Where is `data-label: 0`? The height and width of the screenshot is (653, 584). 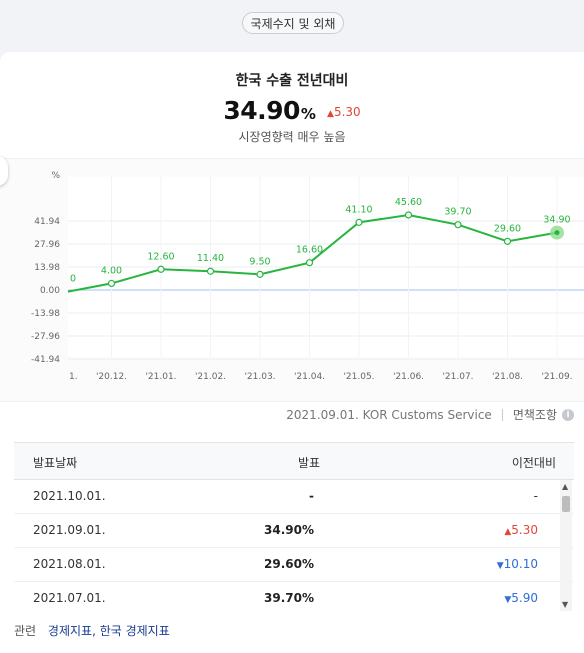
data-label: 0 is located at coordinates (73, 279).